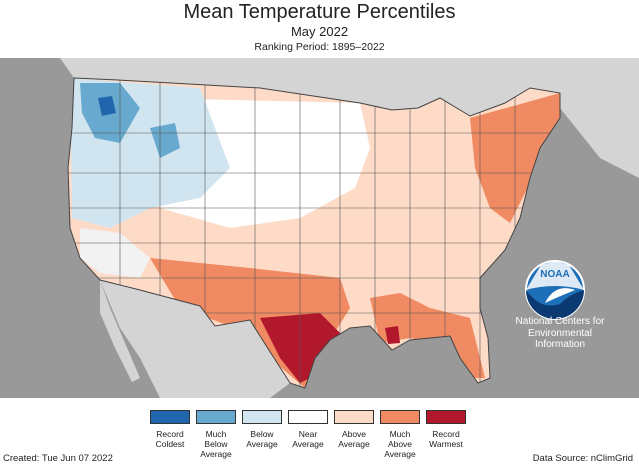 This screenshot has height=467, width=639. I want to click on ncei-line-2: Environmental, so click(560, 333).